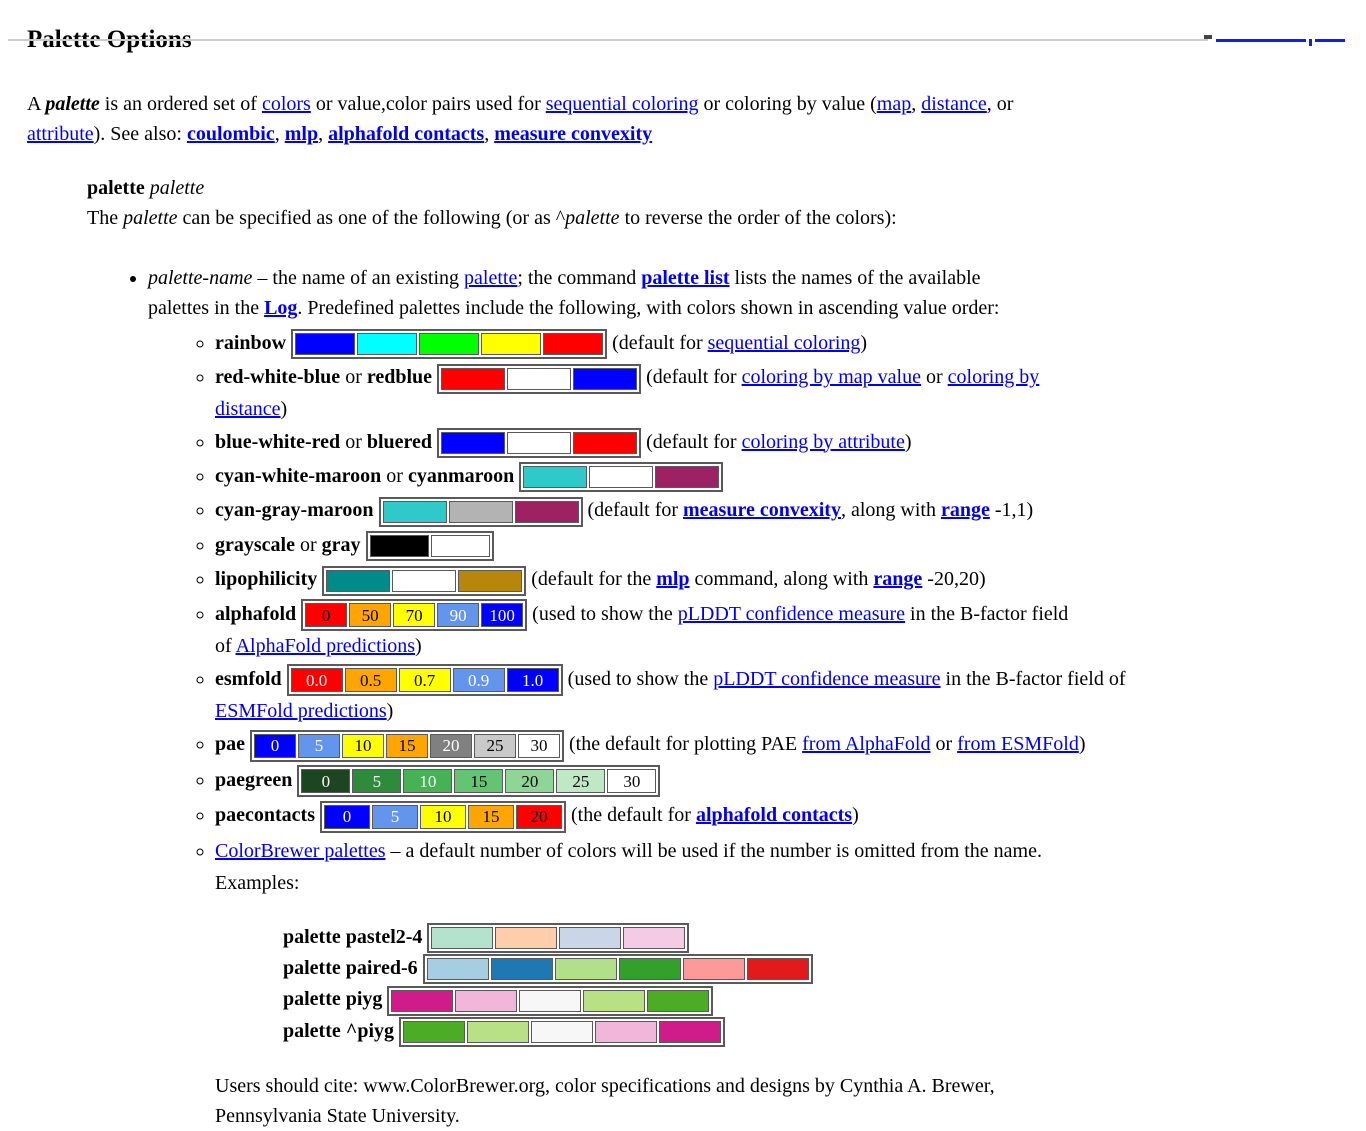 This screenshot has height=1131, width=1366. I want to click on coloring-by-link: coloring by, so click(993, 377).